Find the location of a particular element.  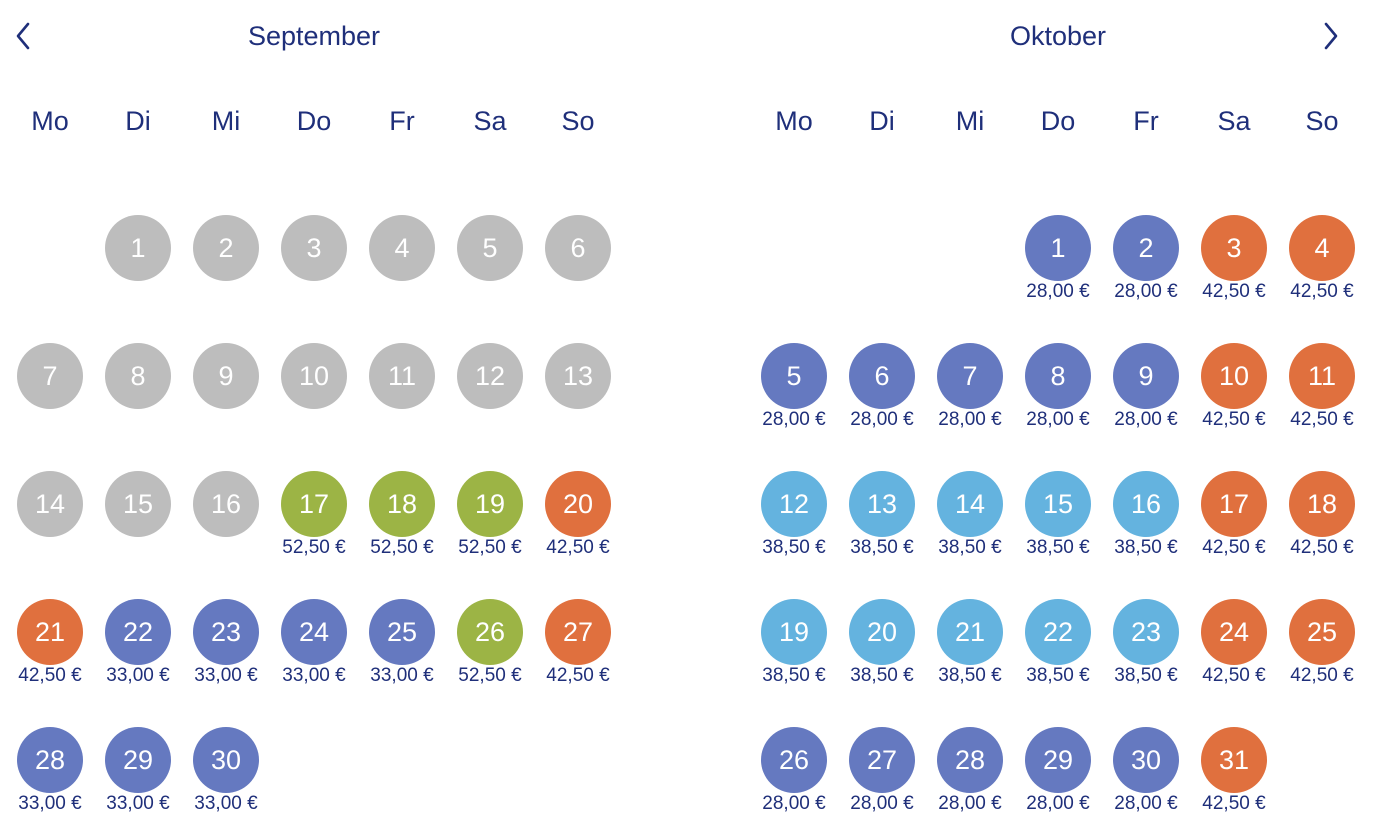

day-cell: 4 42,50 € is located at coordinates (1322, 270).